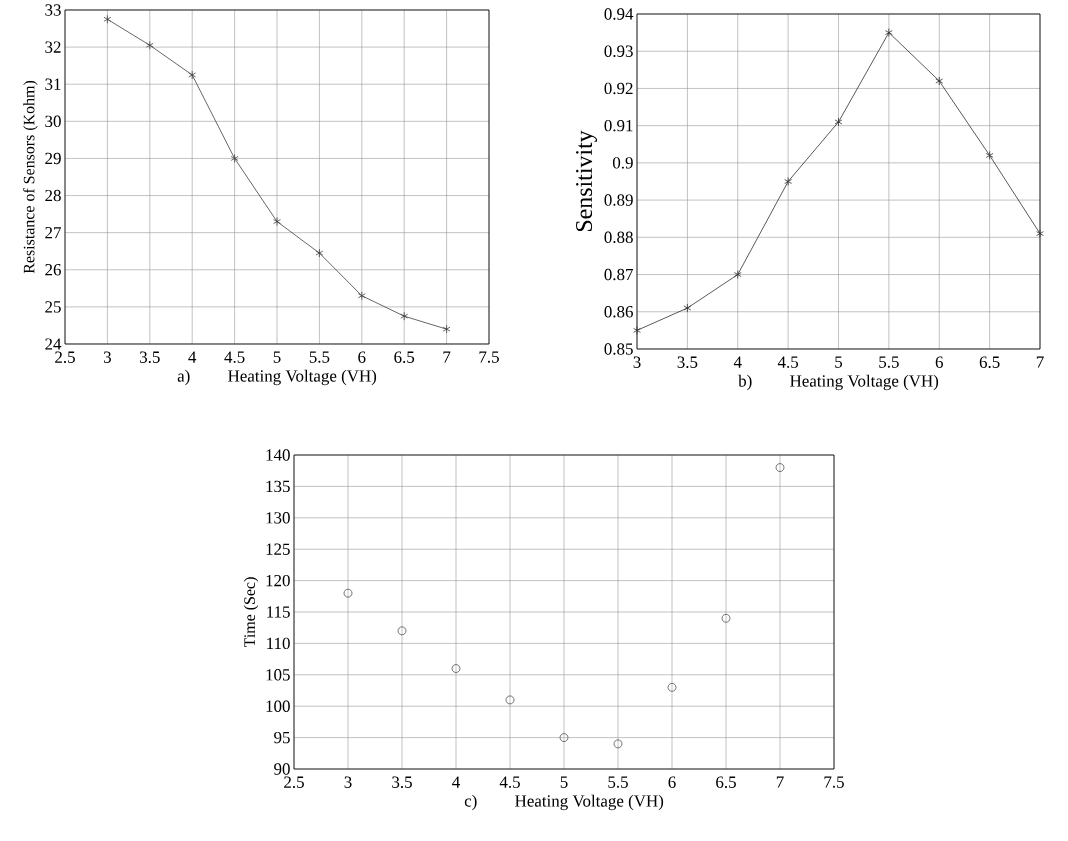 This screenshot has width=1068, height=841. What do you see at coordinates (30, 177) in the screenshot?
I see `y-axis-title: Resistance of Sensors (Kohm)` at bounding box center [30, 177].